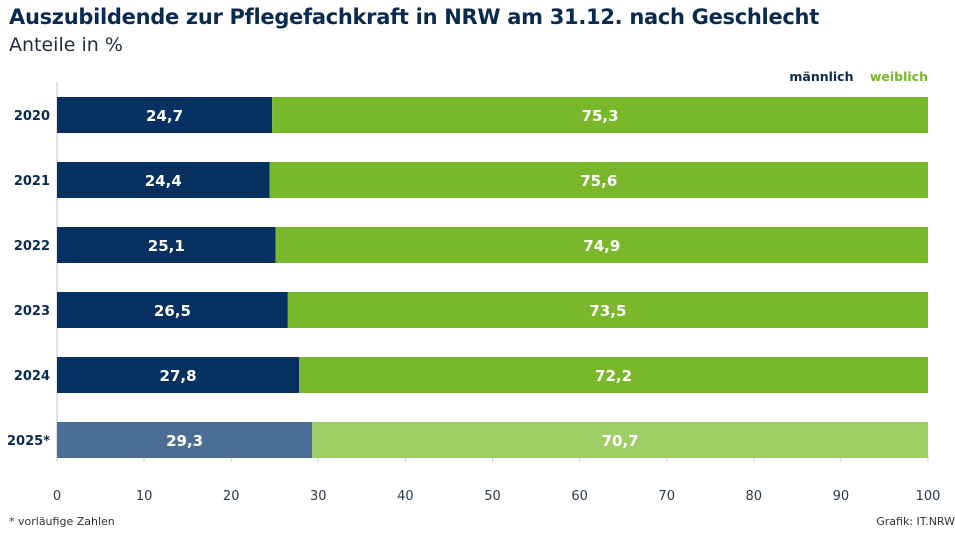 The height and width of the screenshot is (535, 955). I want to click on category-label: 2022, so click(32, 246).